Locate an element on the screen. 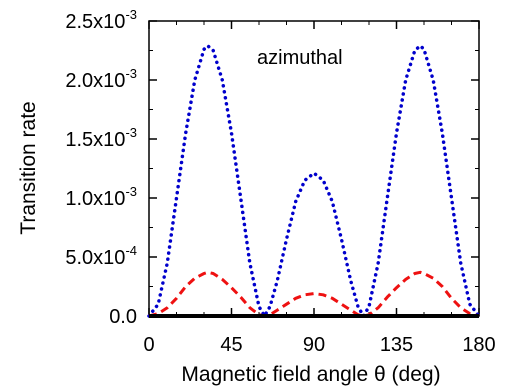 This screenshot has height=389, width=507. x-tick-labels: 0 45 90 135 180 is located at coordinates (319, 345).